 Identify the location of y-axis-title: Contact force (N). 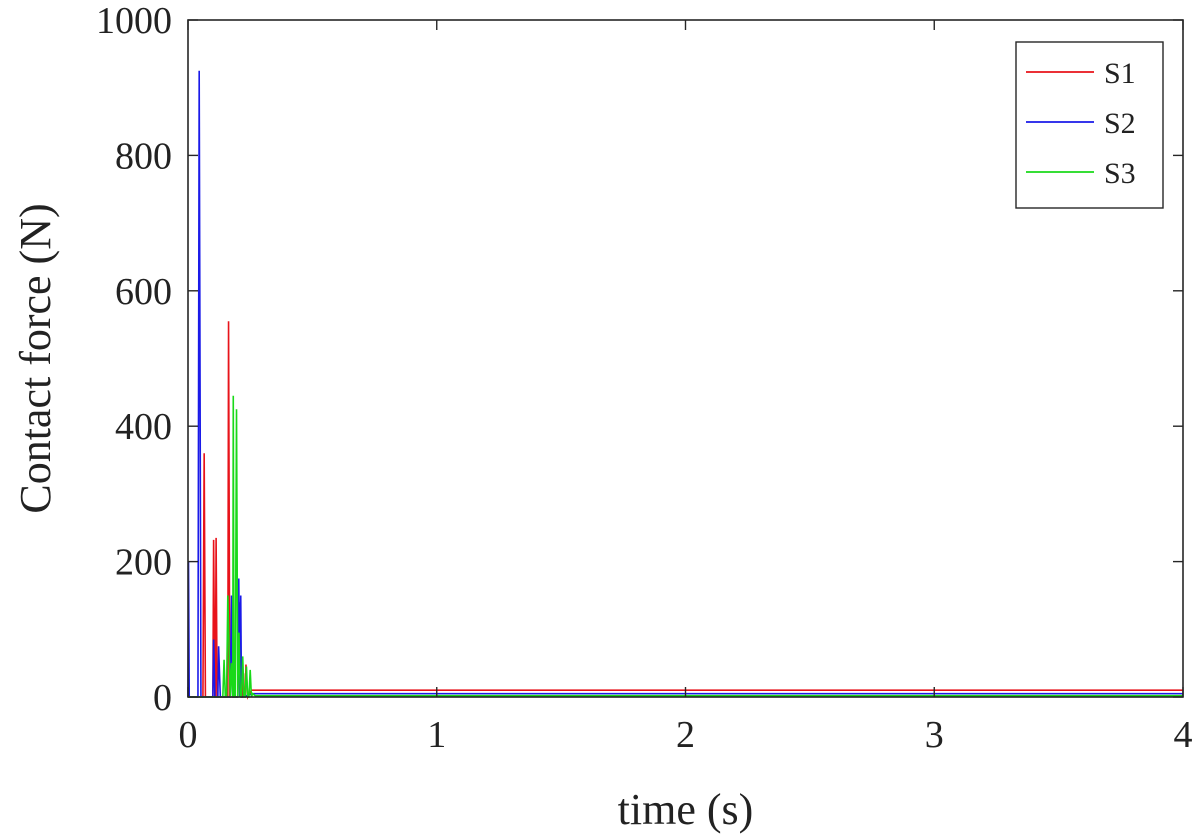
(35, 358).